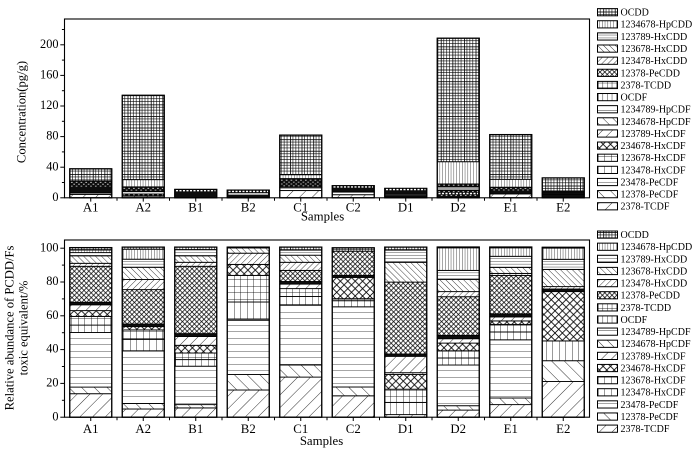 This screenshot has height=455, width=700. Describe the element at coordinates (49, 44) in the screenshot. I see `svg-text: 200` at that location.